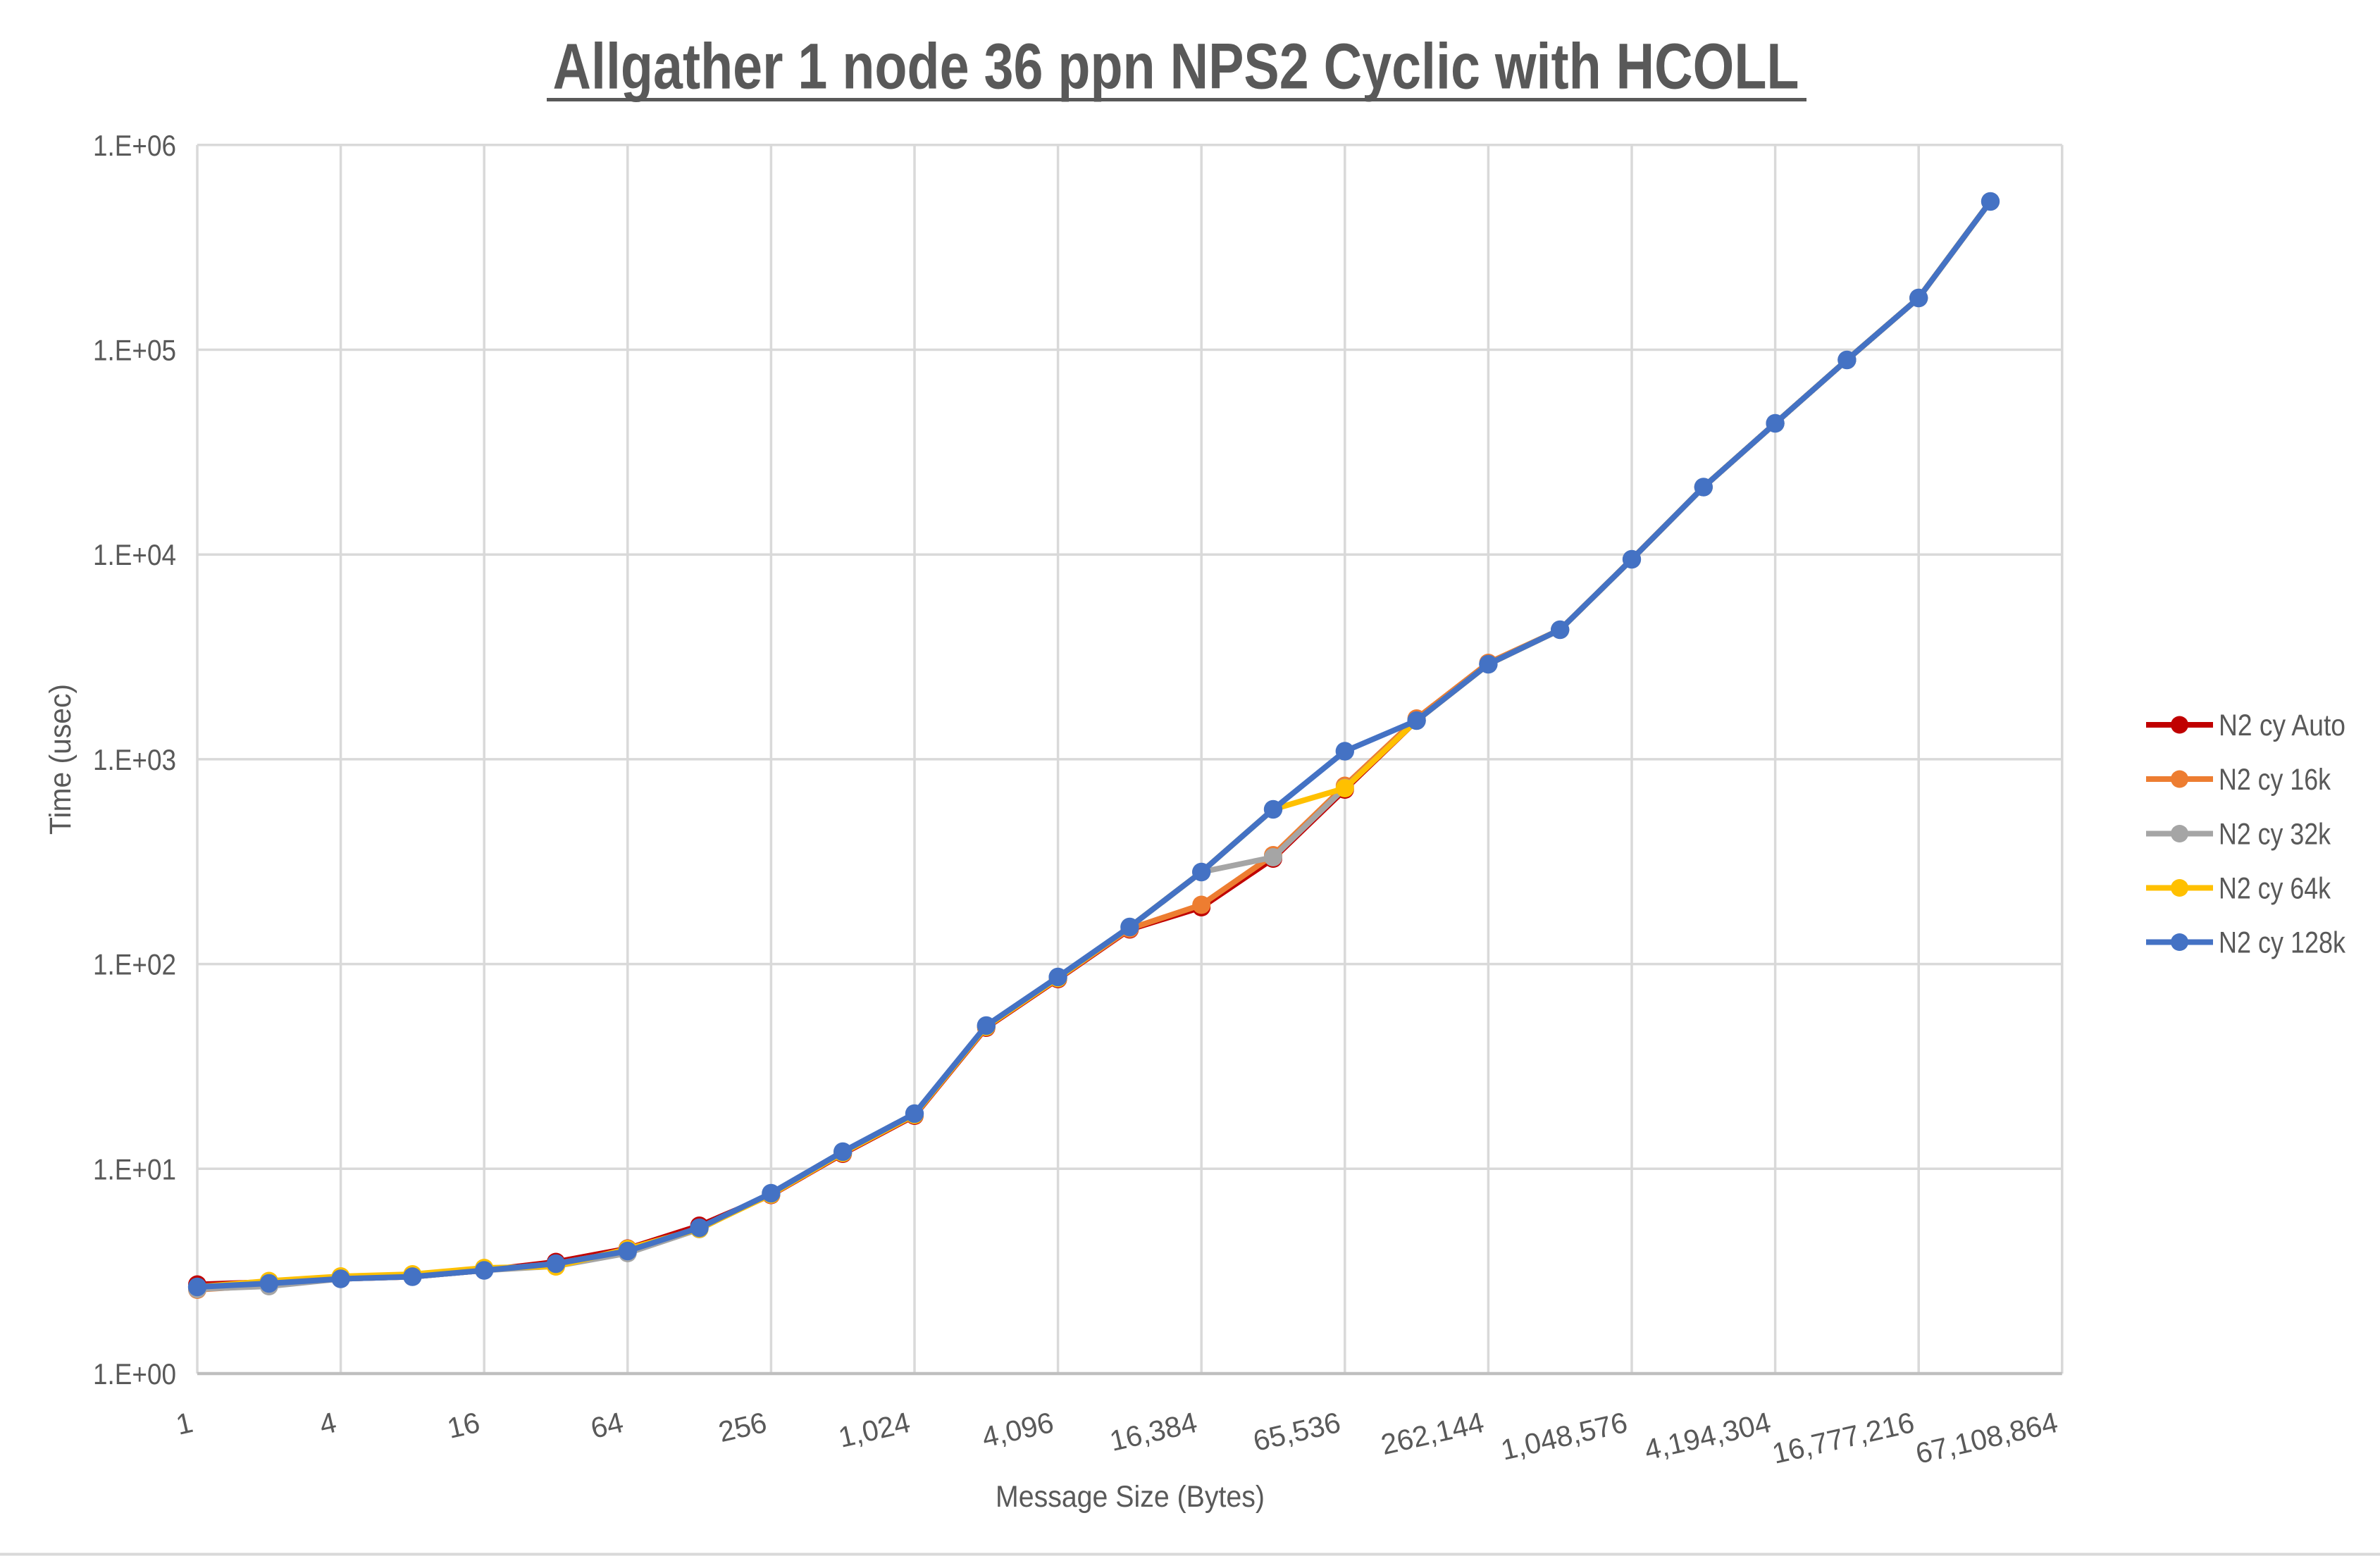 This screenshot has width=2380, height=1556. What do you see at coordinates (2275, 780) in the screenshot?
I see `svg-text: N2 cy 16k` at bounding box center [2275, 780].